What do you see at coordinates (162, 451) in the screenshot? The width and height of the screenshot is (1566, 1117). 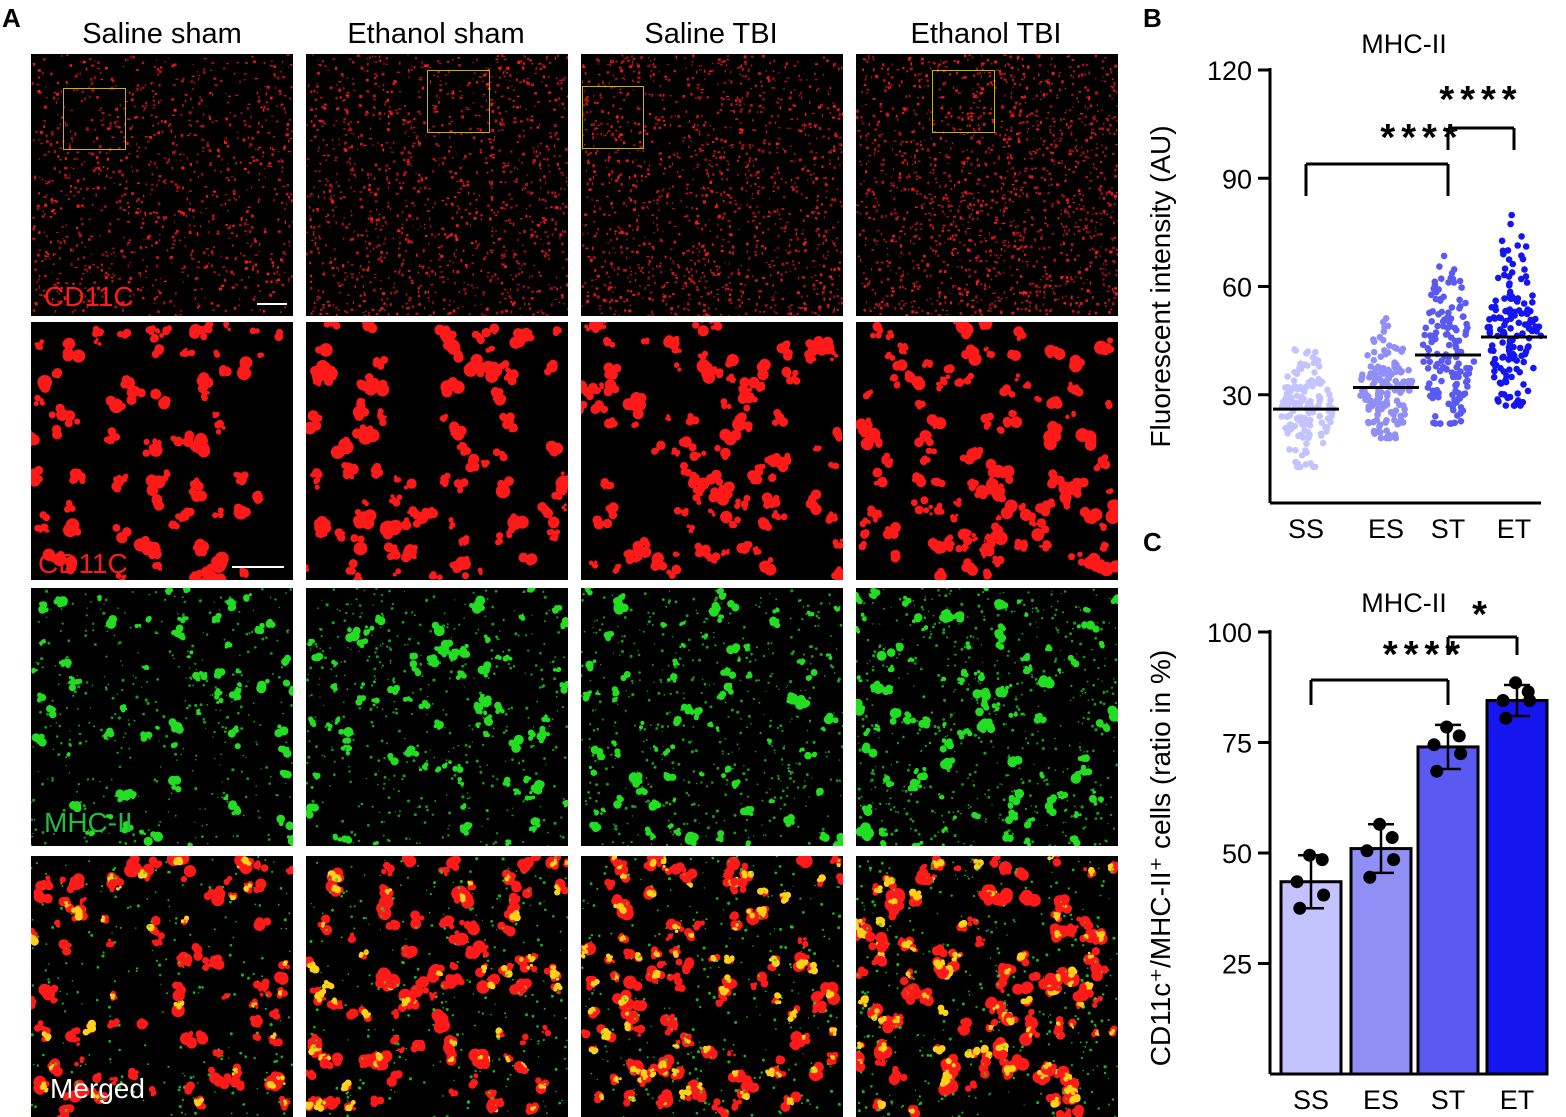 I see `cd11c-zoom-image` at bounding box center [162, 451].